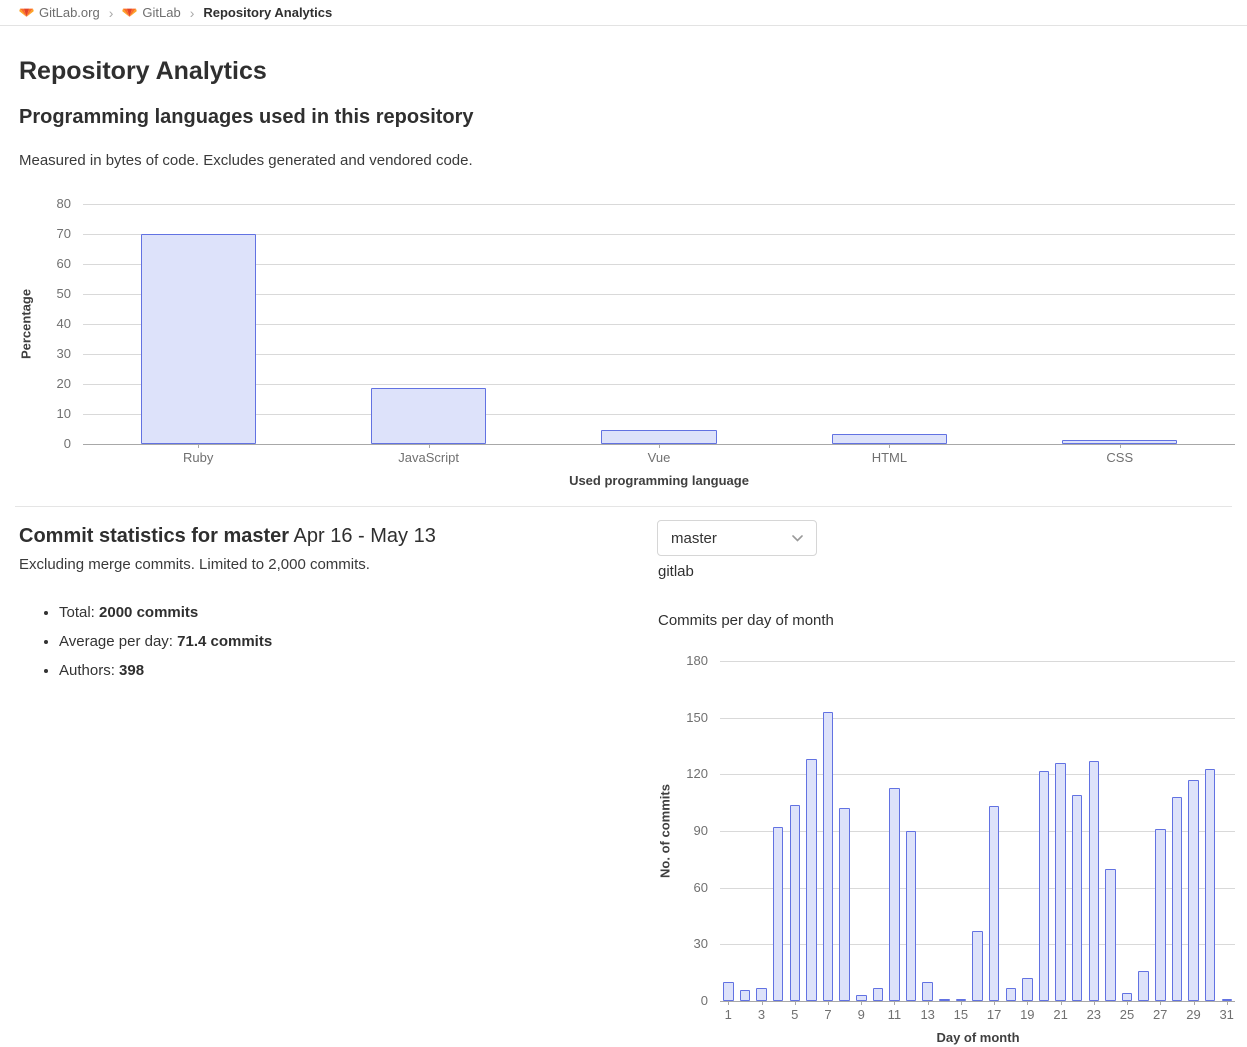  What do you see at coordinates (79, 612) in the screenshot?
I see `stat-total-label: Total:` at bounding box center [79, 612].